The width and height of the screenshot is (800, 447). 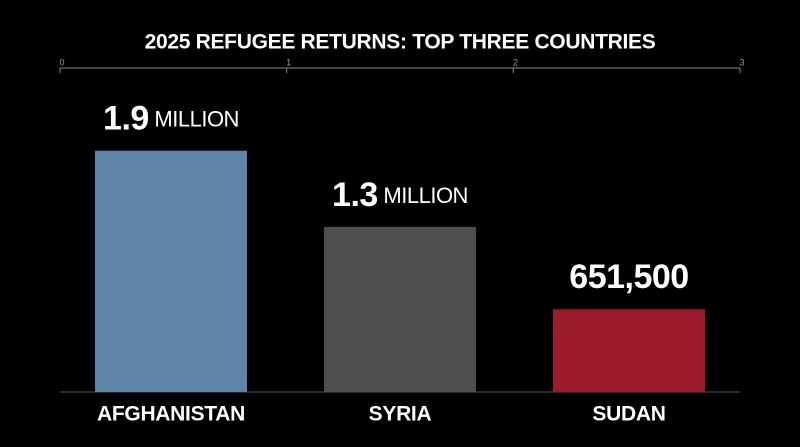 What do you see at coordinates (61, 62) in the screenshot?
I see `tick-label: 0` at bounding box center [61, 62].